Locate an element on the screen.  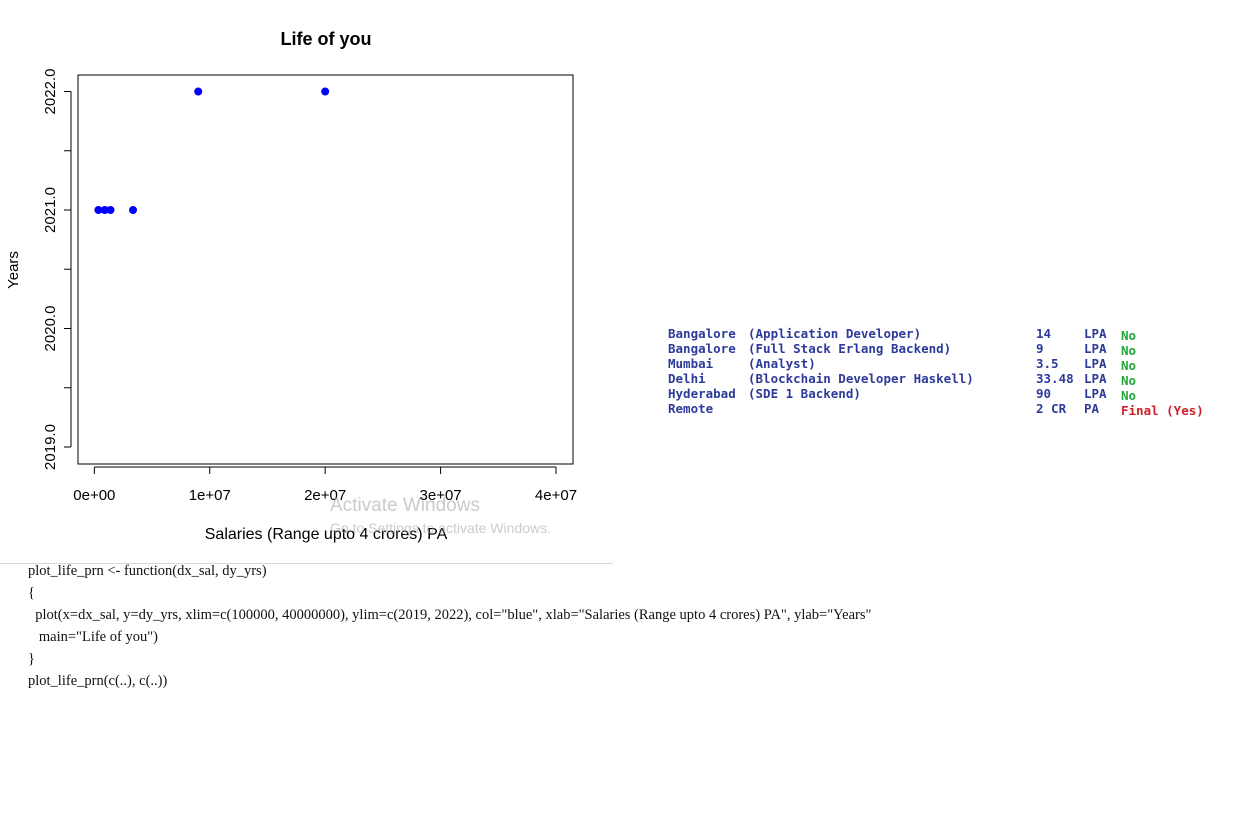
code-line: } is located at coordinates (31, 659).